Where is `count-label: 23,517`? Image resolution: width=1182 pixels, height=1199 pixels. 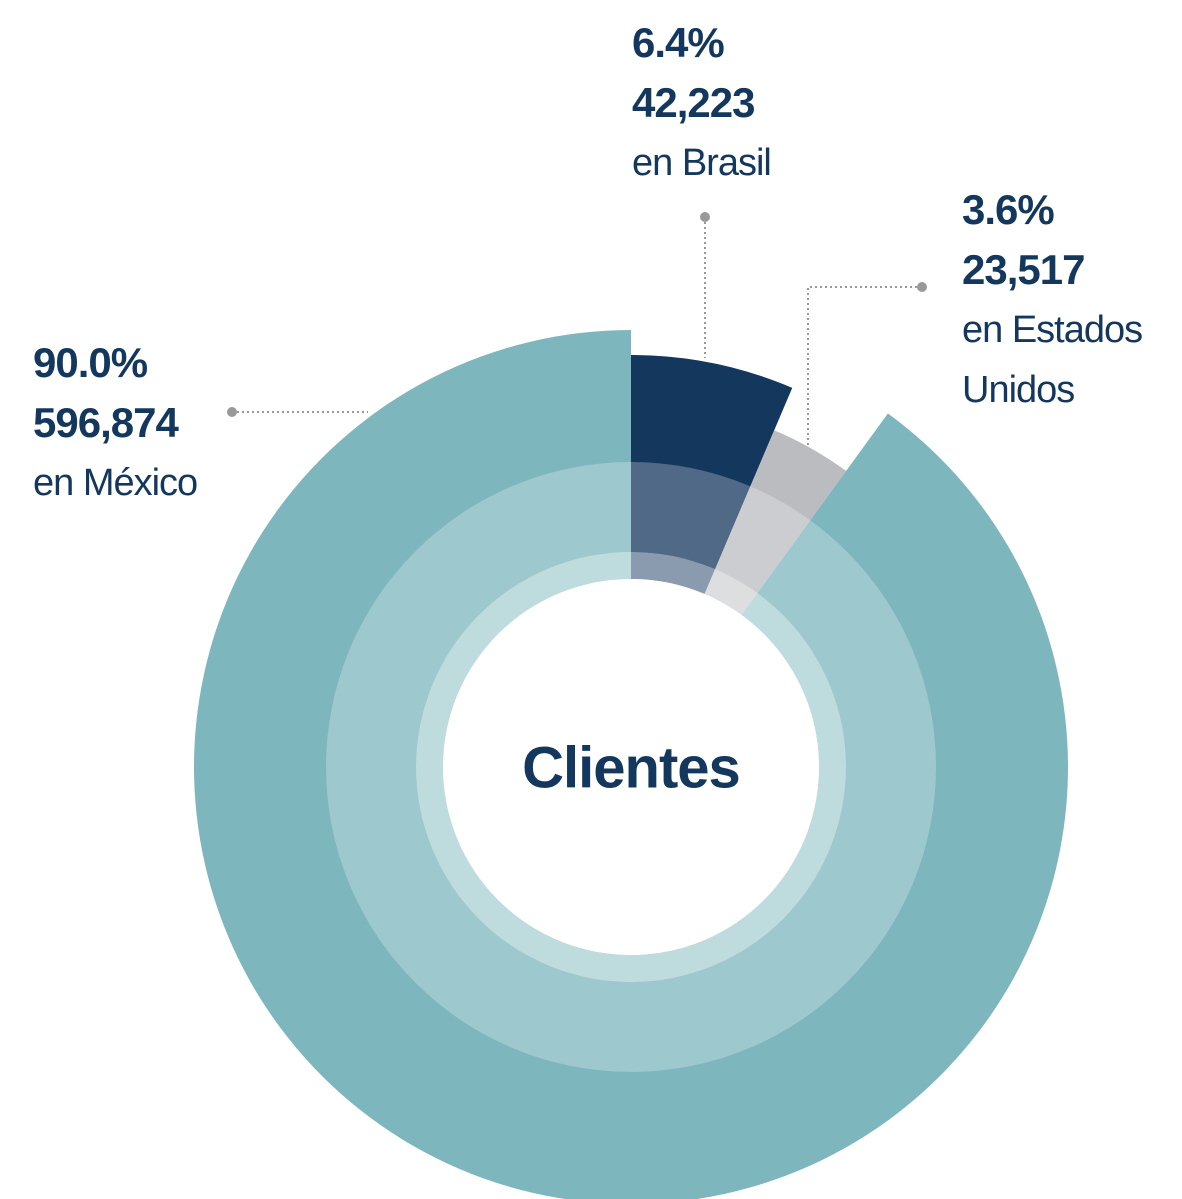 count-label: 23,517 is located at coordinates (1023, 269).